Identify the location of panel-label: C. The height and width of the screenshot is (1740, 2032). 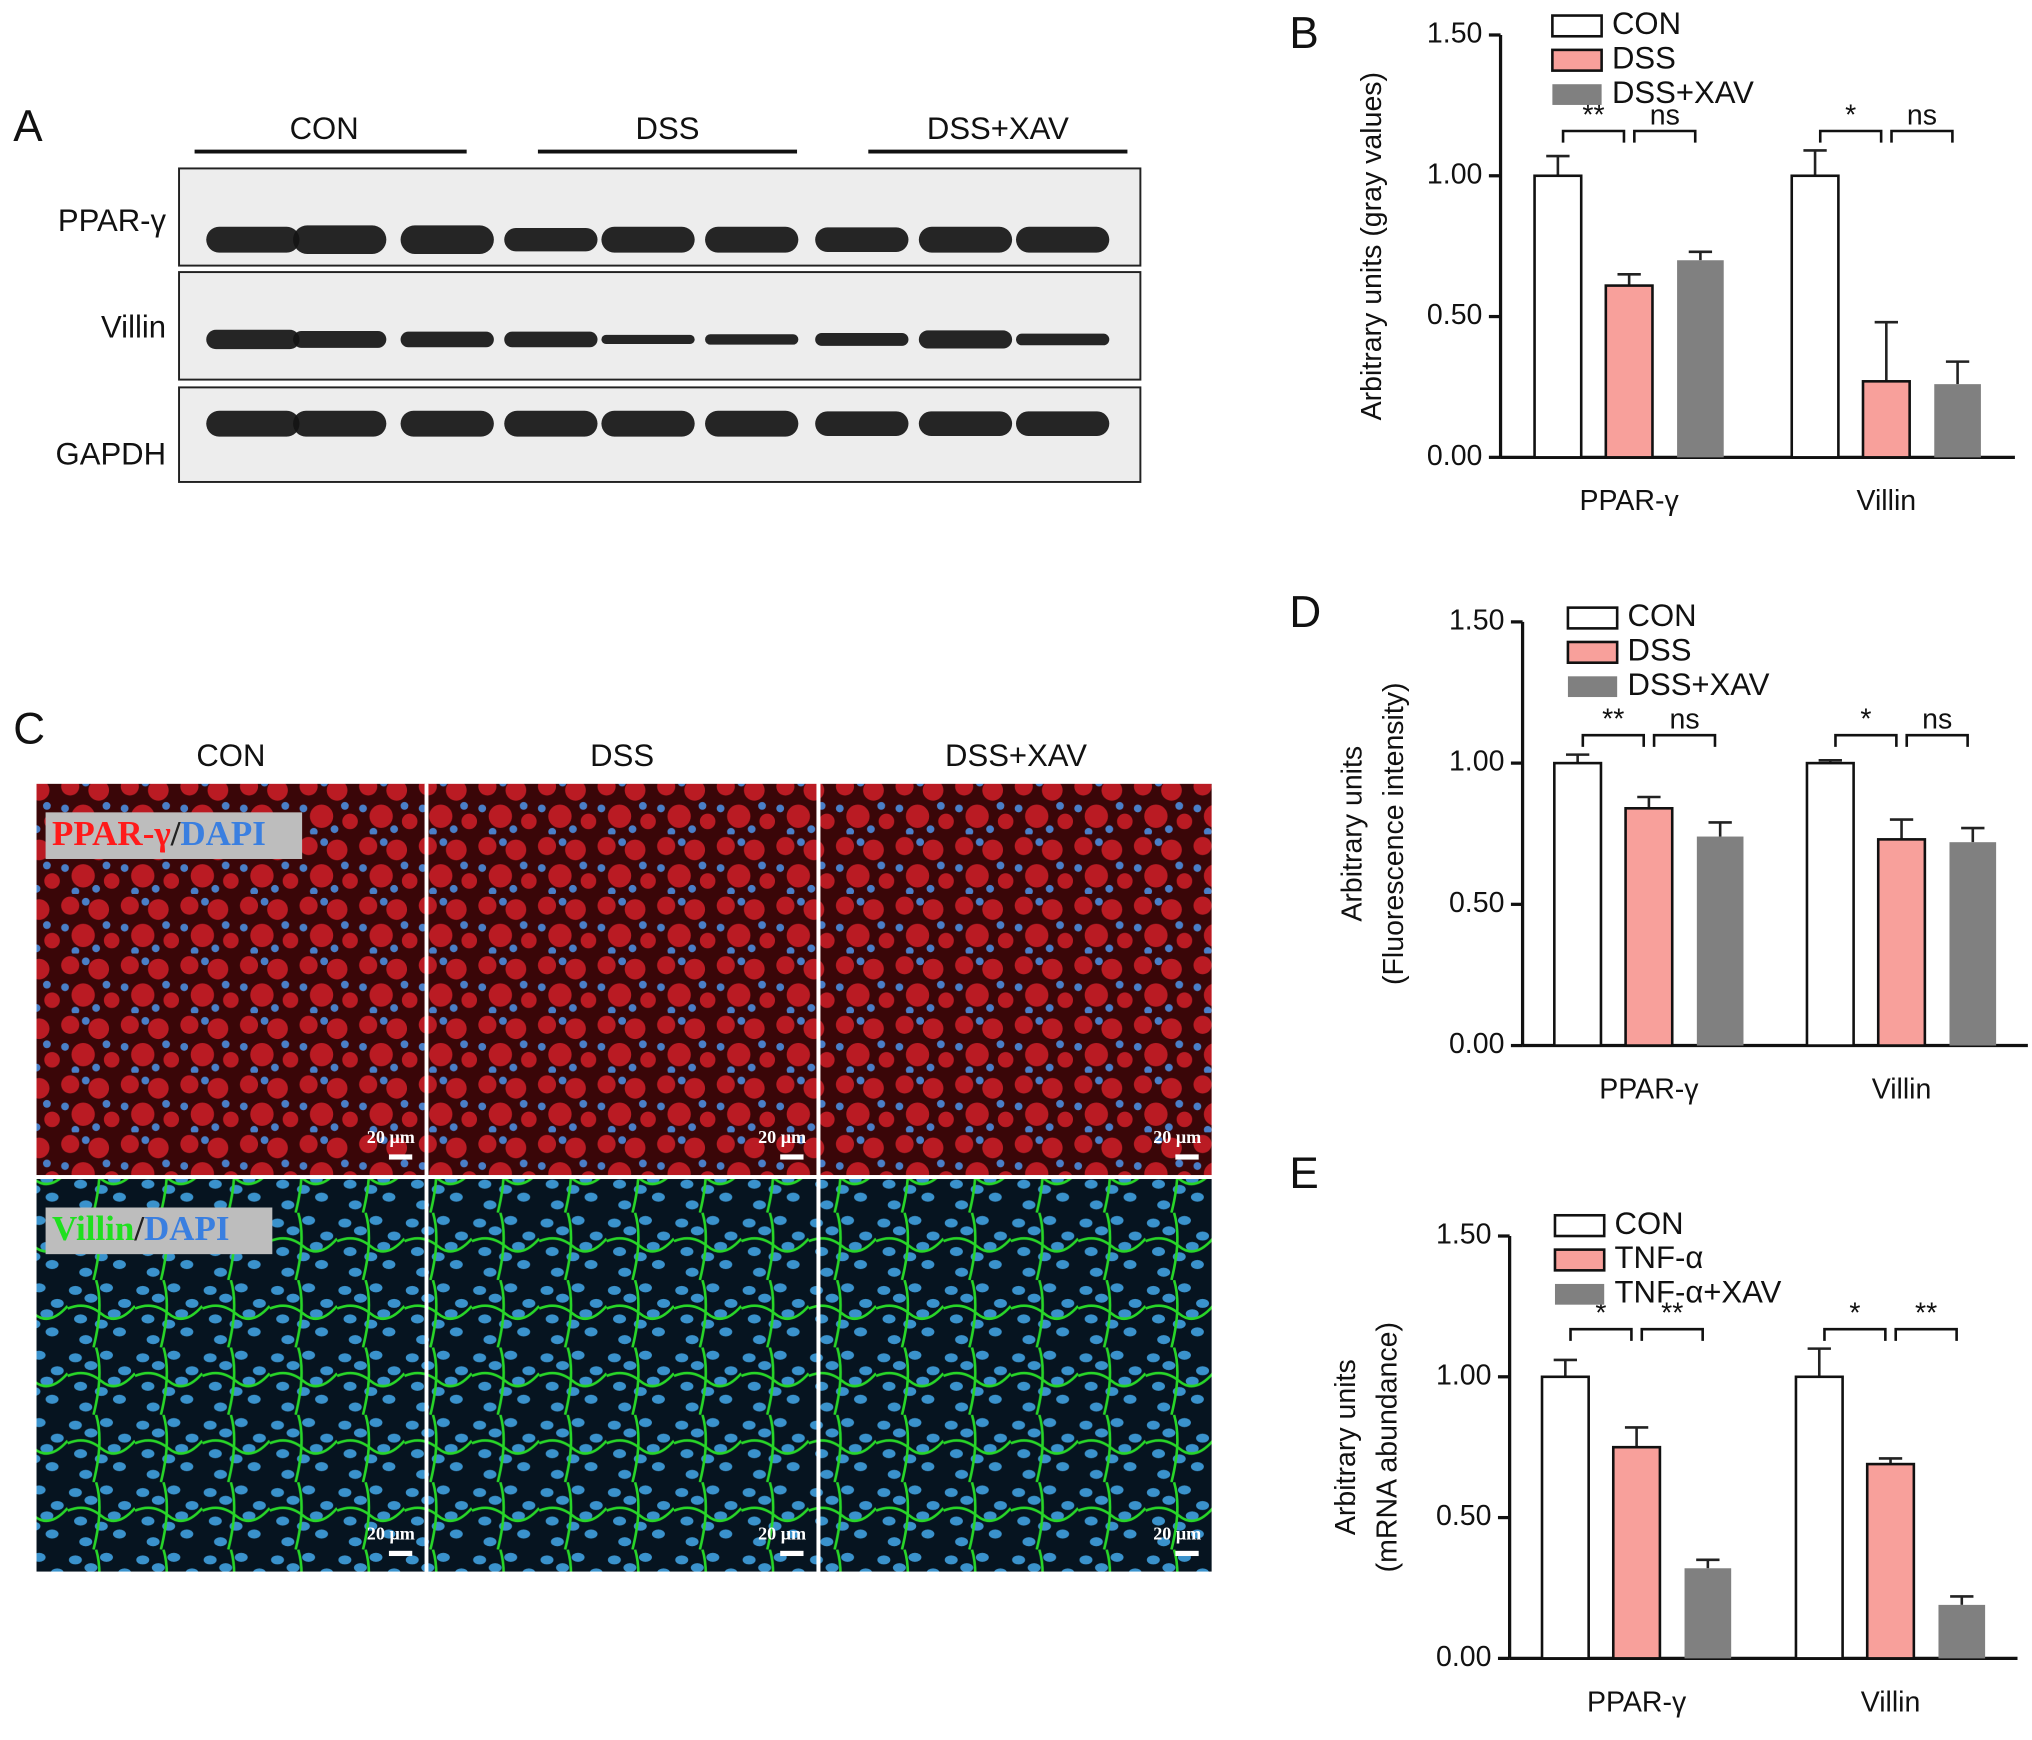
(29, 729).